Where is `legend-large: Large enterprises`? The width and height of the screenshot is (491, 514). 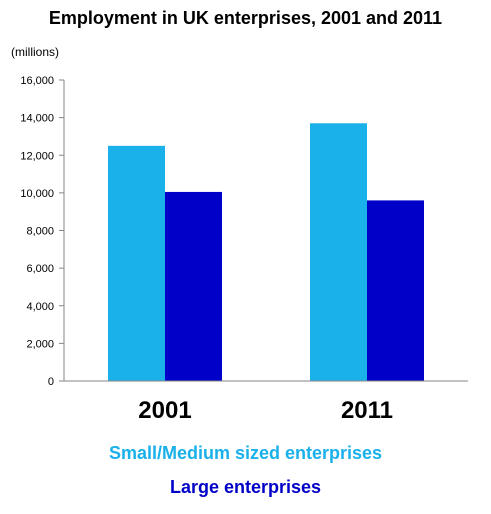 legend-large: Large enterprises is located at coordinates (245, 487).